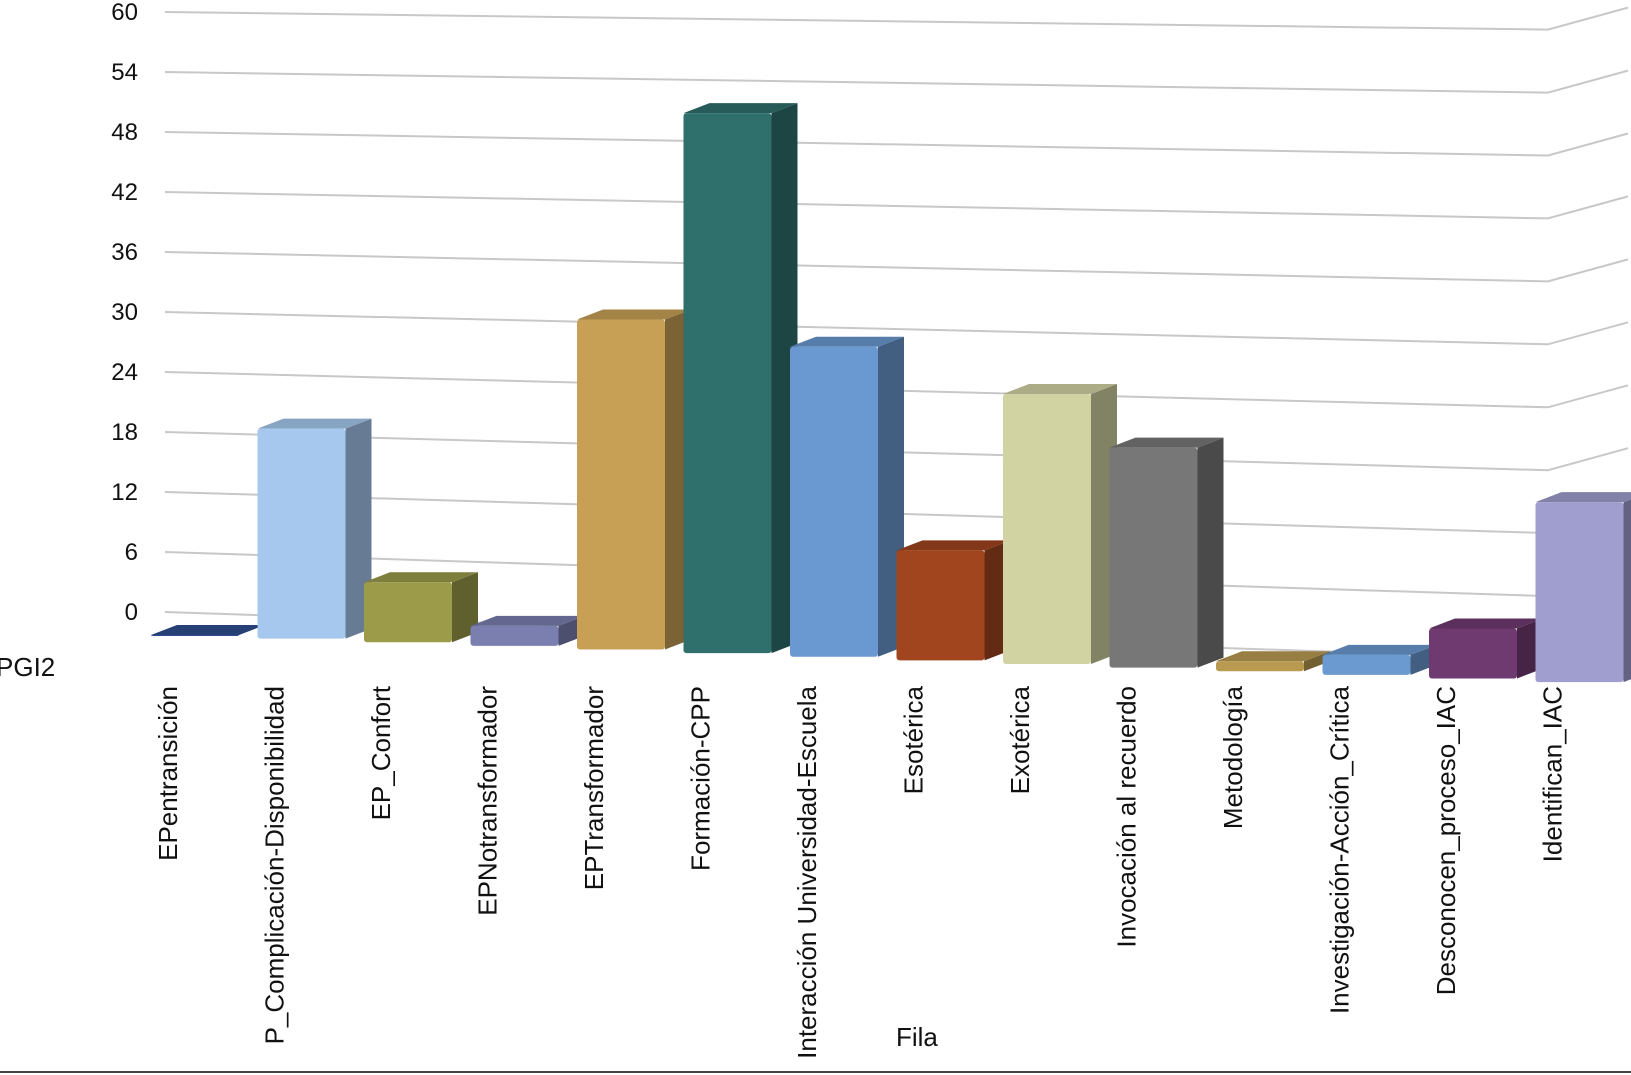  What do you see at coordinates (124, 252) in the screenshot?
I see `y-tick-label: 36` at bounding box center [124, 252].